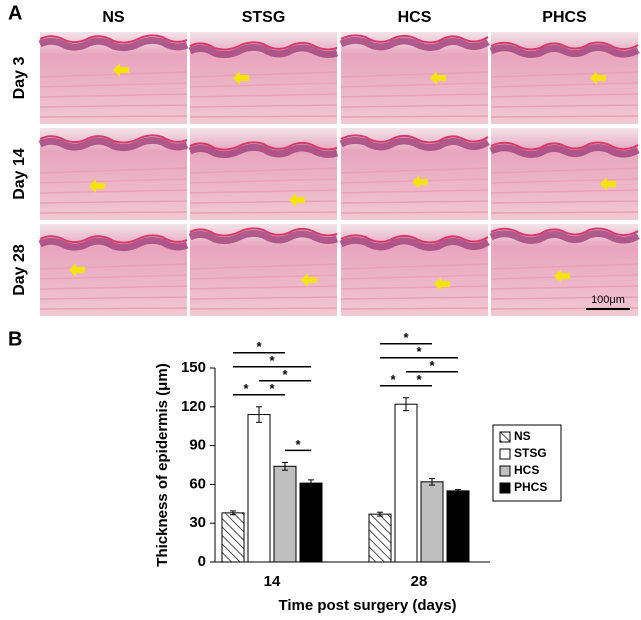  I want to click on panel-label: A, so click(15, 13).